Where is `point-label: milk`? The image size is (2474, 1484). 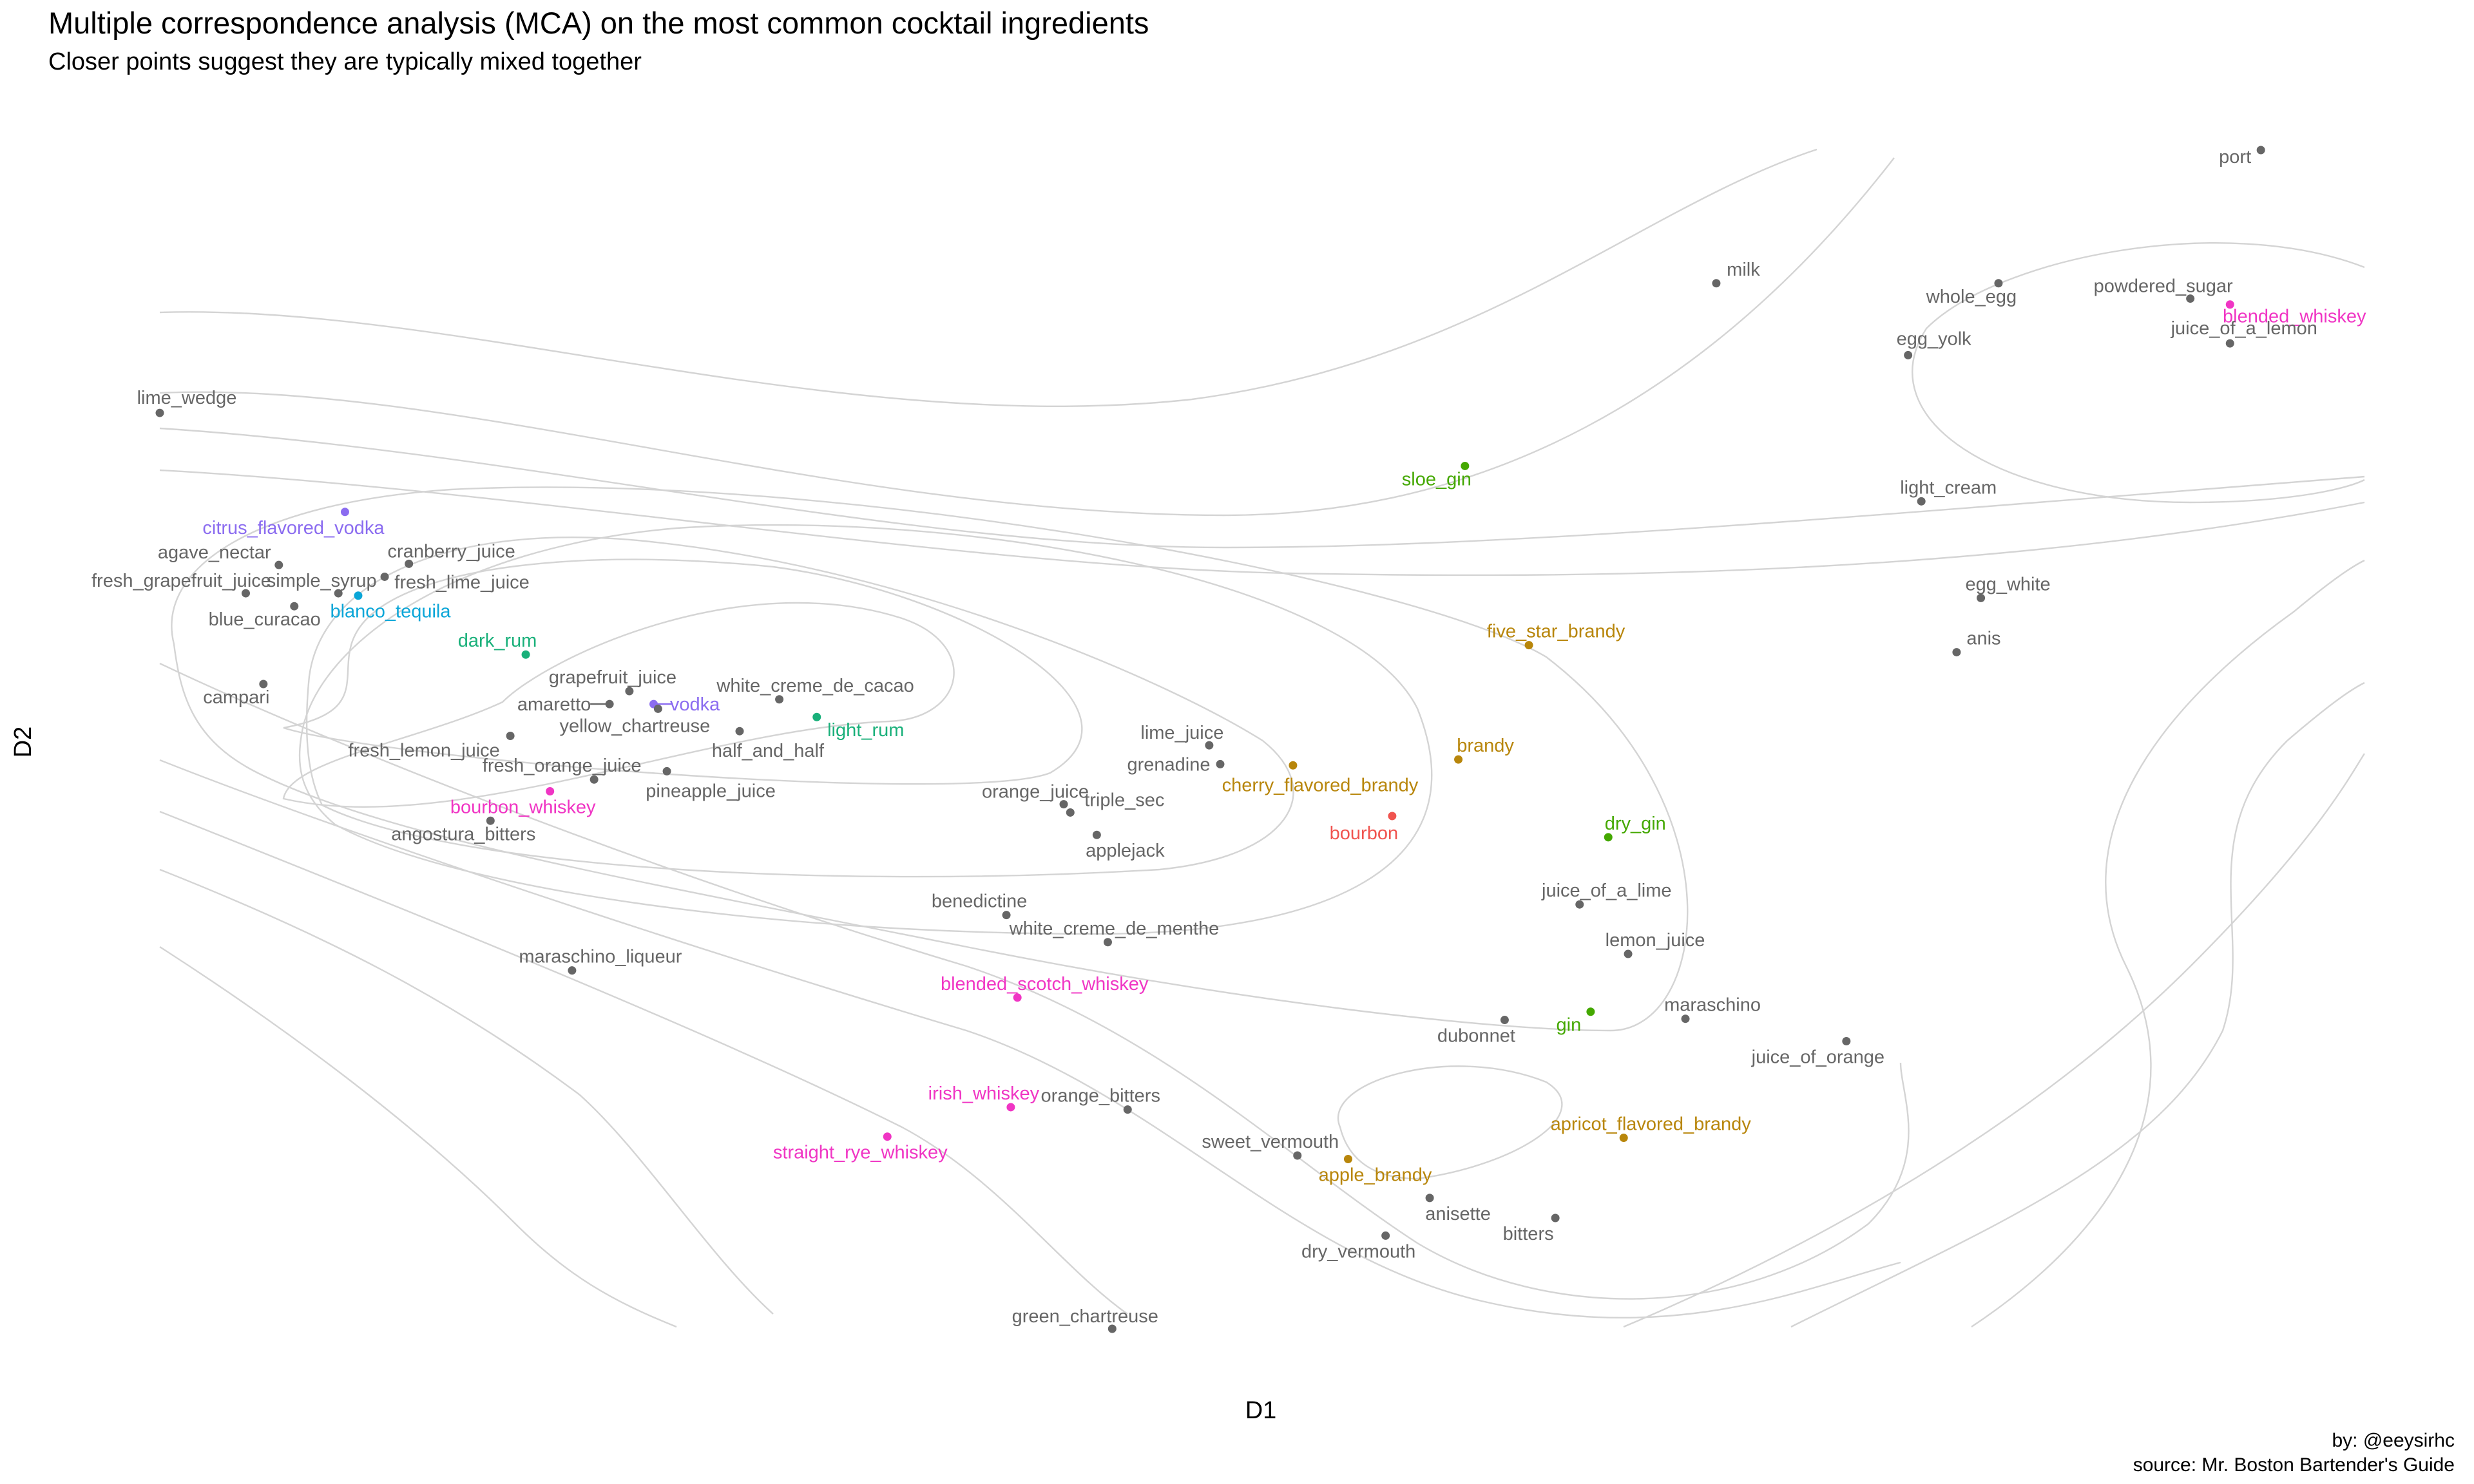
point-label: milk is located at coordinates (1743, 270).